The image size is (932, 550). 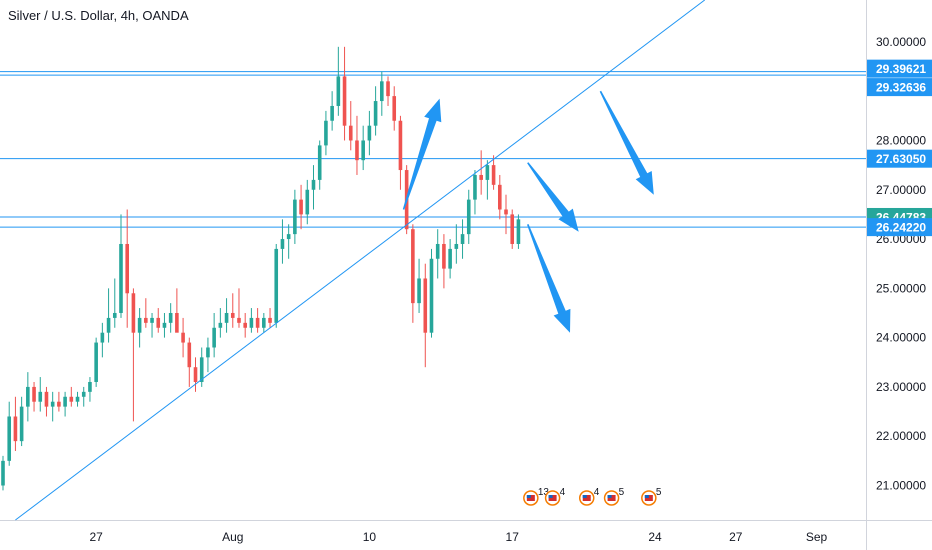 I want to click on x-tick-label: 17, so click(x=513, y=537).